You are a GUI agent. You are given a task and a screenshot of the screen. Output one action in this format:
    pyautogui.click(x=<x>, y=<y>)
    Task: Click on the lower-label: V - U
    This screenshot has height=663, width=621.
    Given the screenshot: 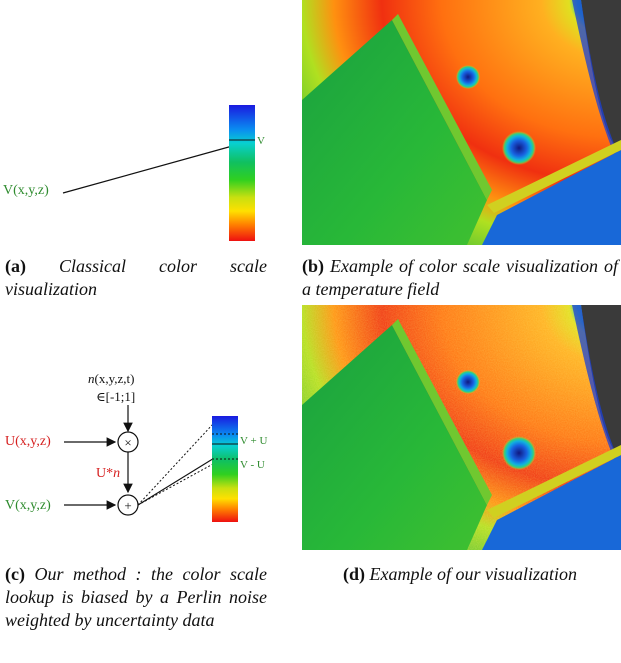 What is the action you would take?
    pyautogui.click(x=252, y=465)
    